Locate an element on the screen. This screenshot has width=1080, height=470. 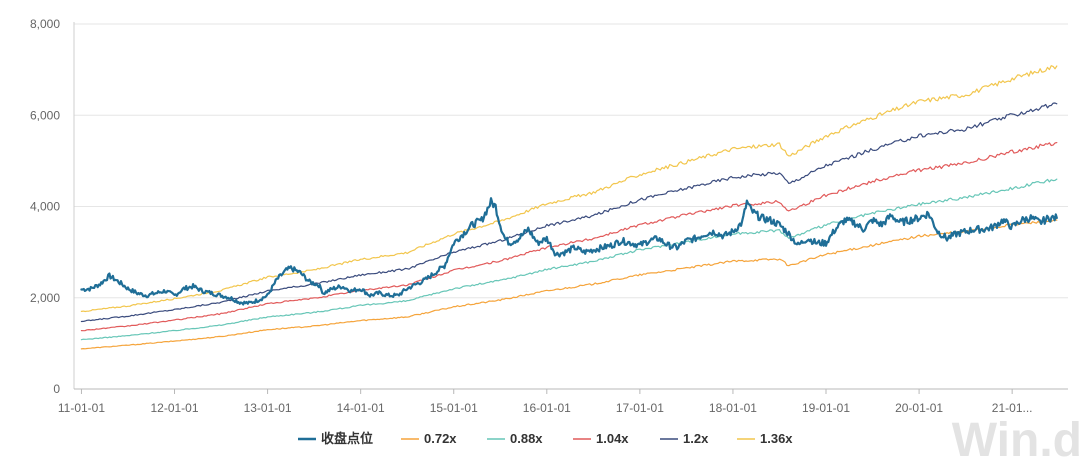
x-tick-label: 19-01-01 is located at coordinates (826, 408).